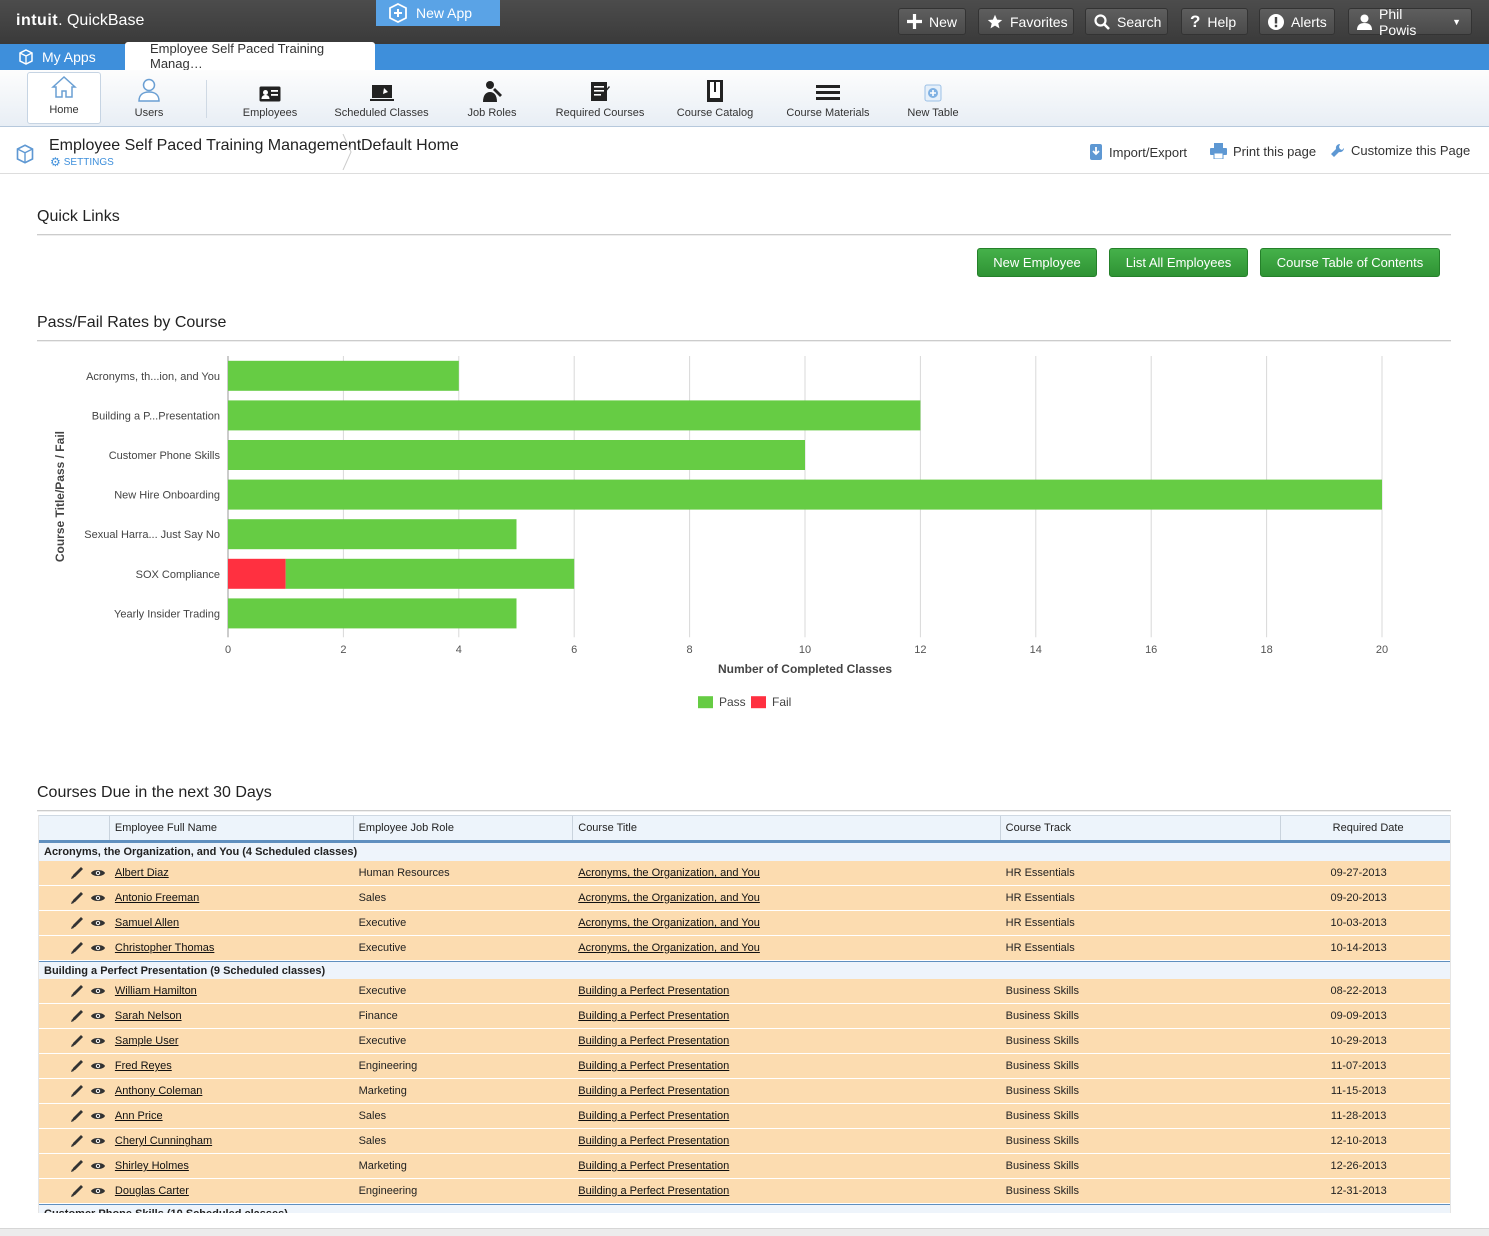  Describe the element at coordinates (232, 1066) in the screenshot. I see `employee-name-link: Fred Reyes` at that location.